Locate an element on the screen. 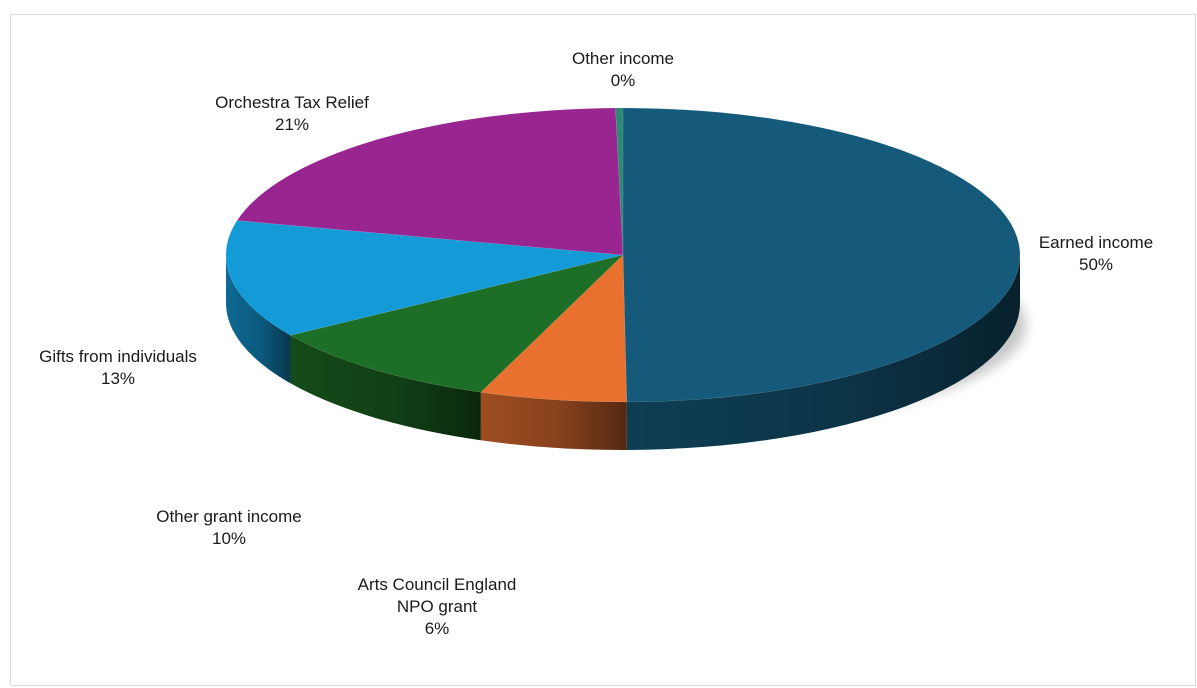  data-label-name: Other grant income is located at coordinates (229, 516).